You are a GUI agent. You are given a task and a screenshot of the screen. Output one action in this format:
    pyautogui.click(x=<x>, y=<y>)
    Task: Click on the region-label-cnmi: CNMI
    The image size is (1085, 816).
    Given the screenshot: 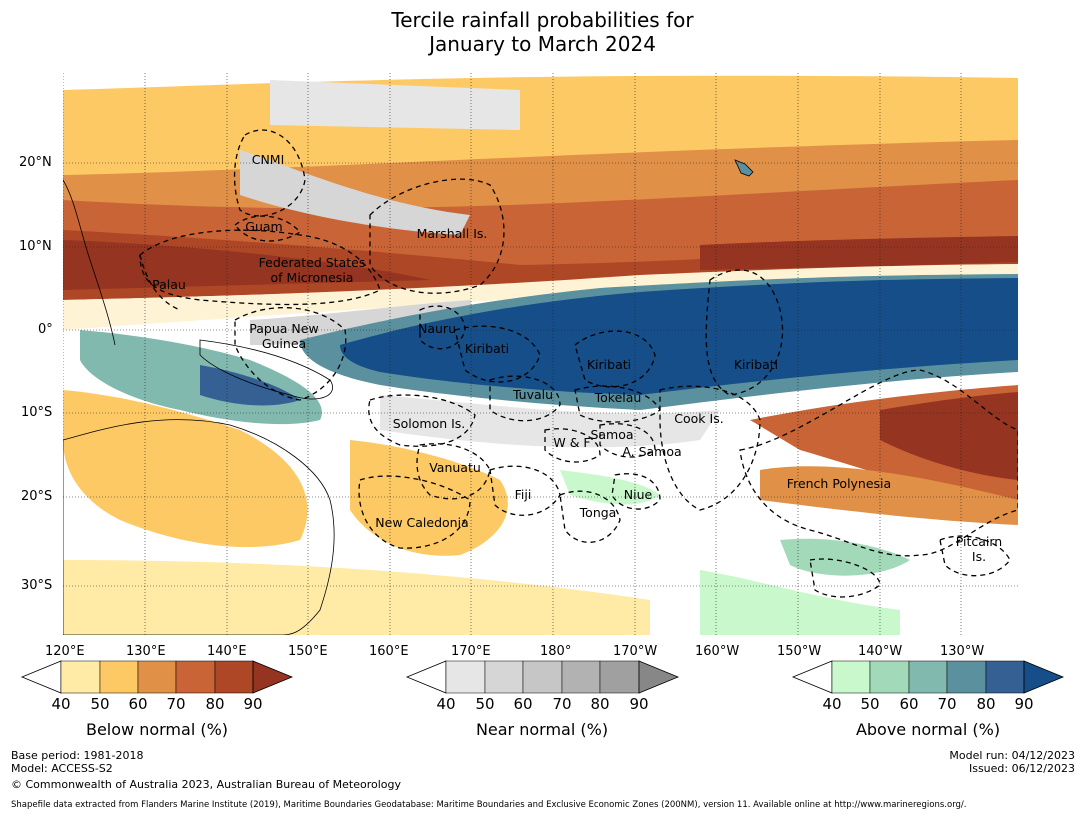 What is the action you would take?
    pyautogui.click(x=268, y=159)
    